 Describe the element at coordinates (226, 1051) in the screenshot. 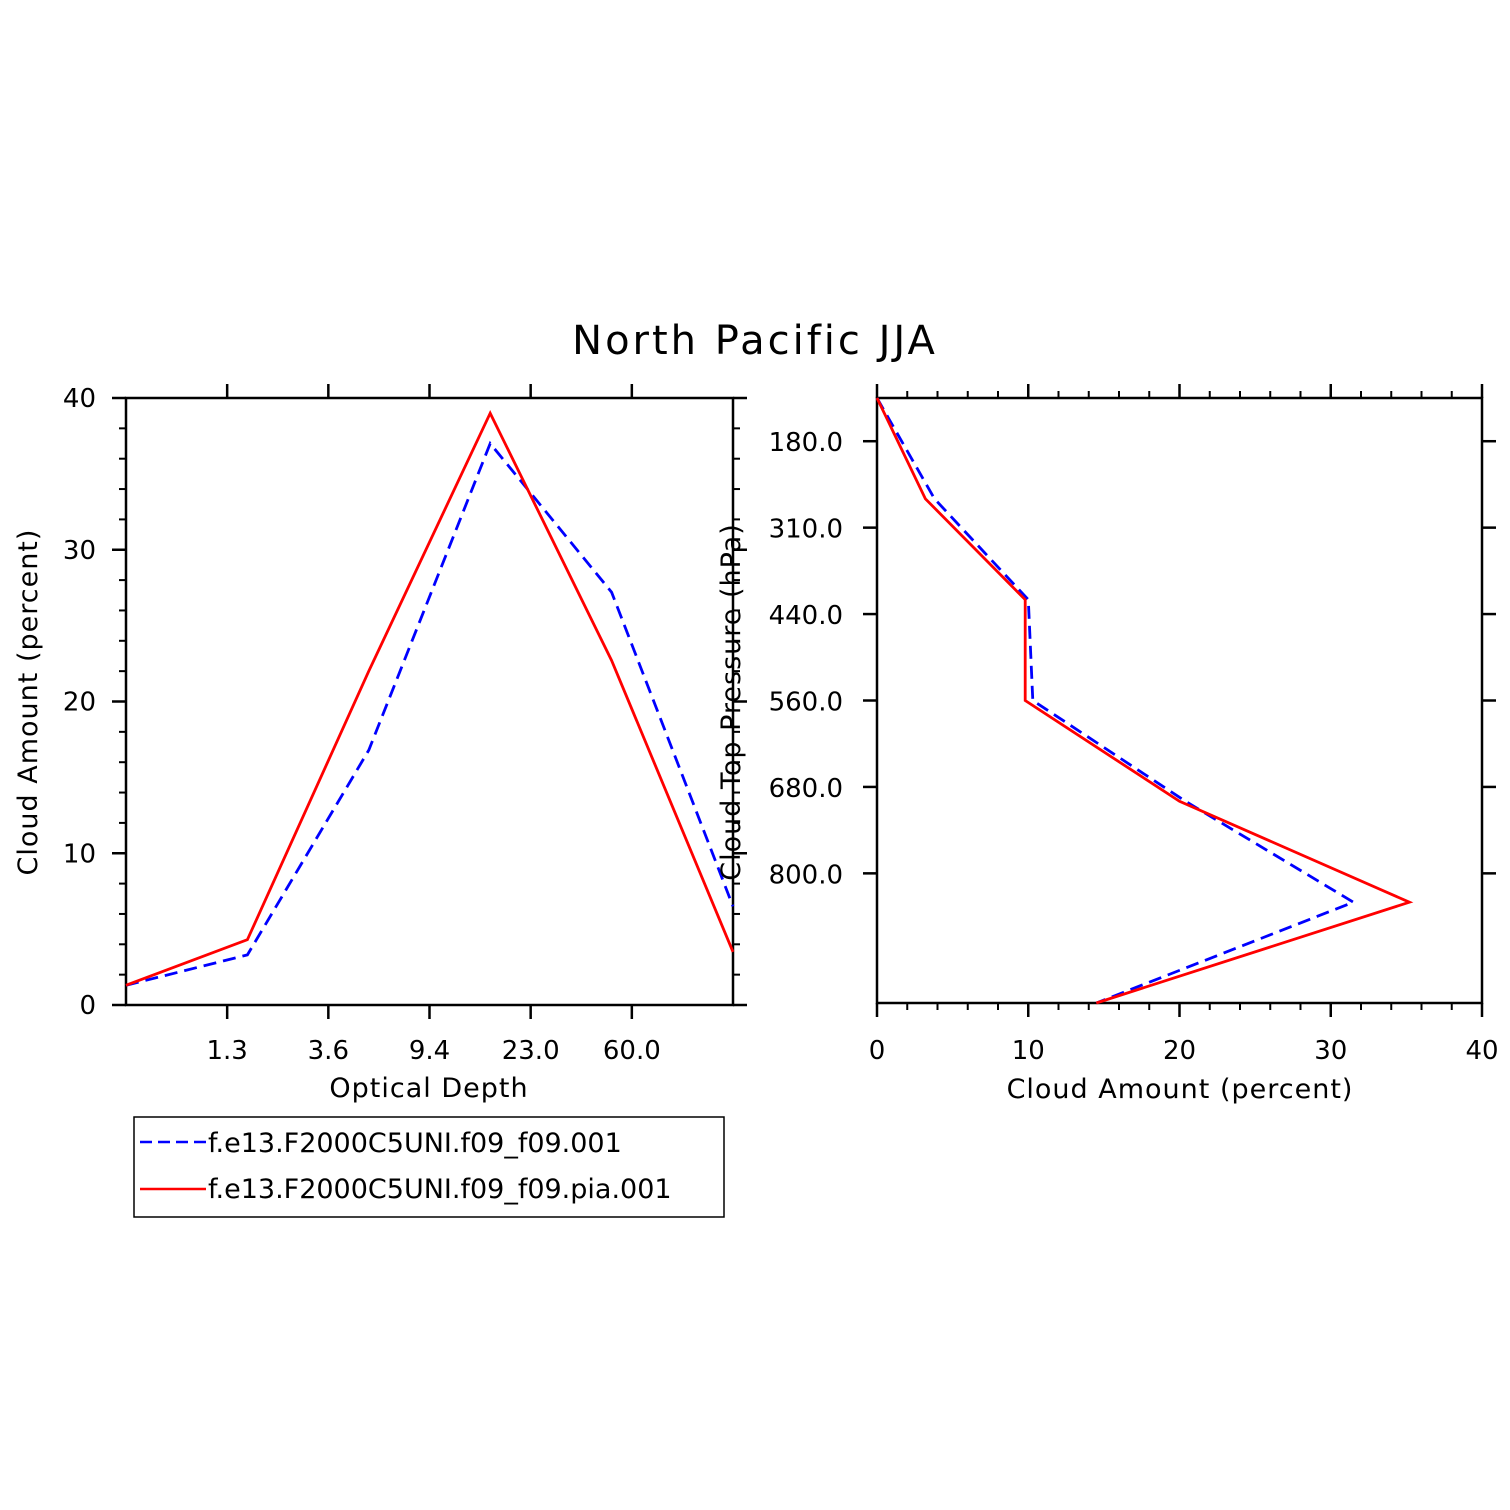

I see `left-x-tick-label: 1.3` at that location.